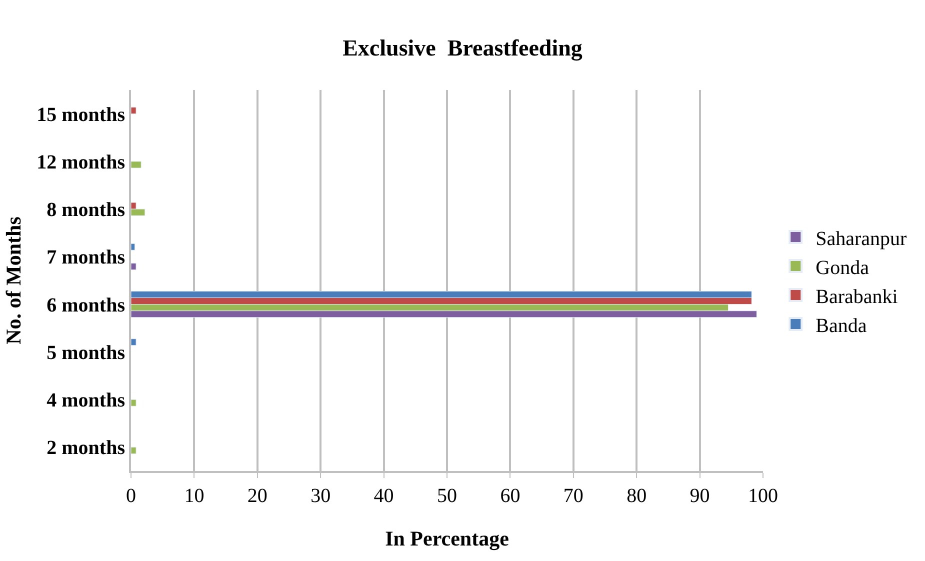  I want to click on y-tick-label: 12 months, so click(81, 162).